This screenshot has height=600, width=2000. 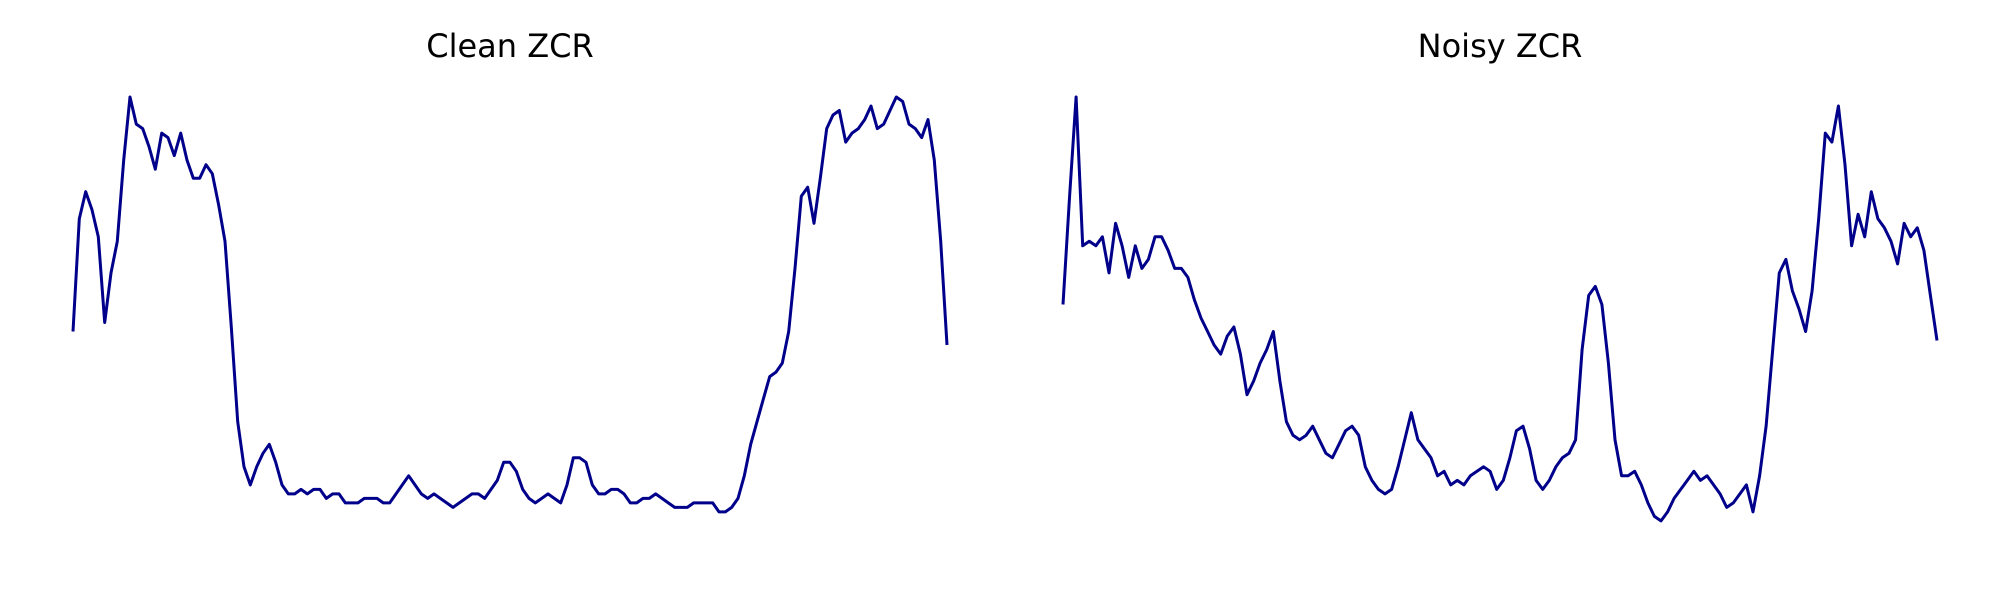 I want to click on noisy-zcr-title: Noisy ZCR, so click(x=1500, y=46).